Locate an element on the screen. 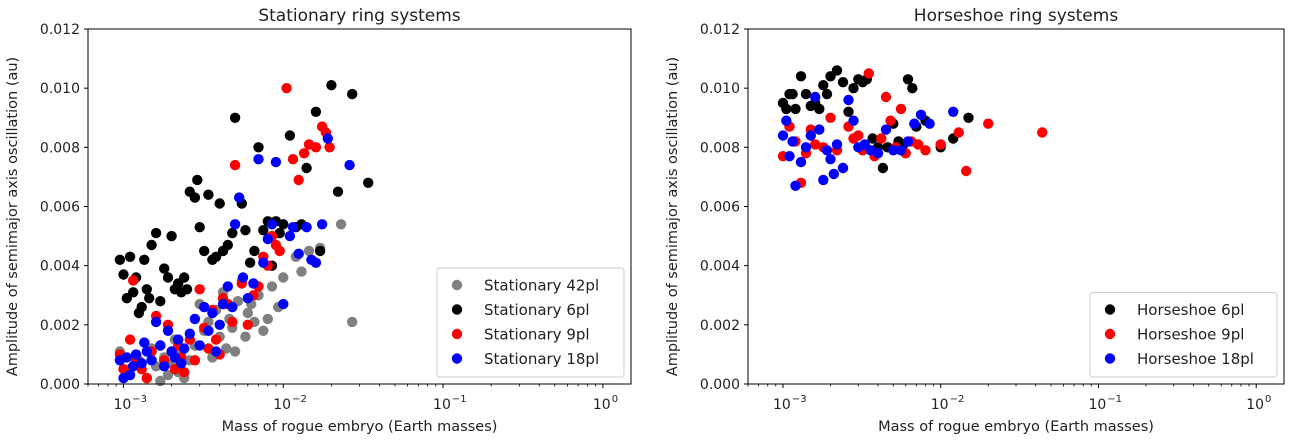  x-axis-label: Mass of rogue embryo (Earth masses) is located at coordinates (360, 427).